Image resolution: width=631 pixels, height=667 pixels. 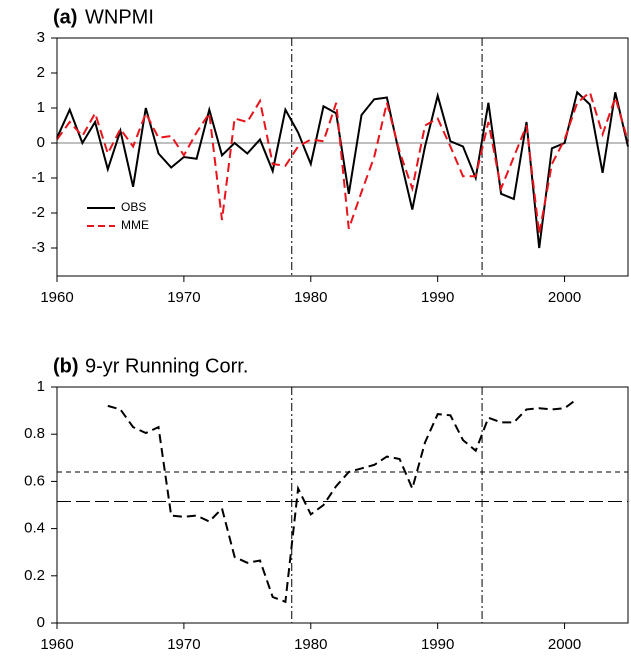 What do you see at coordinates (66, 366) in the screenshot?
I see `panel-label: (b)` at bounding box center [66, 366].